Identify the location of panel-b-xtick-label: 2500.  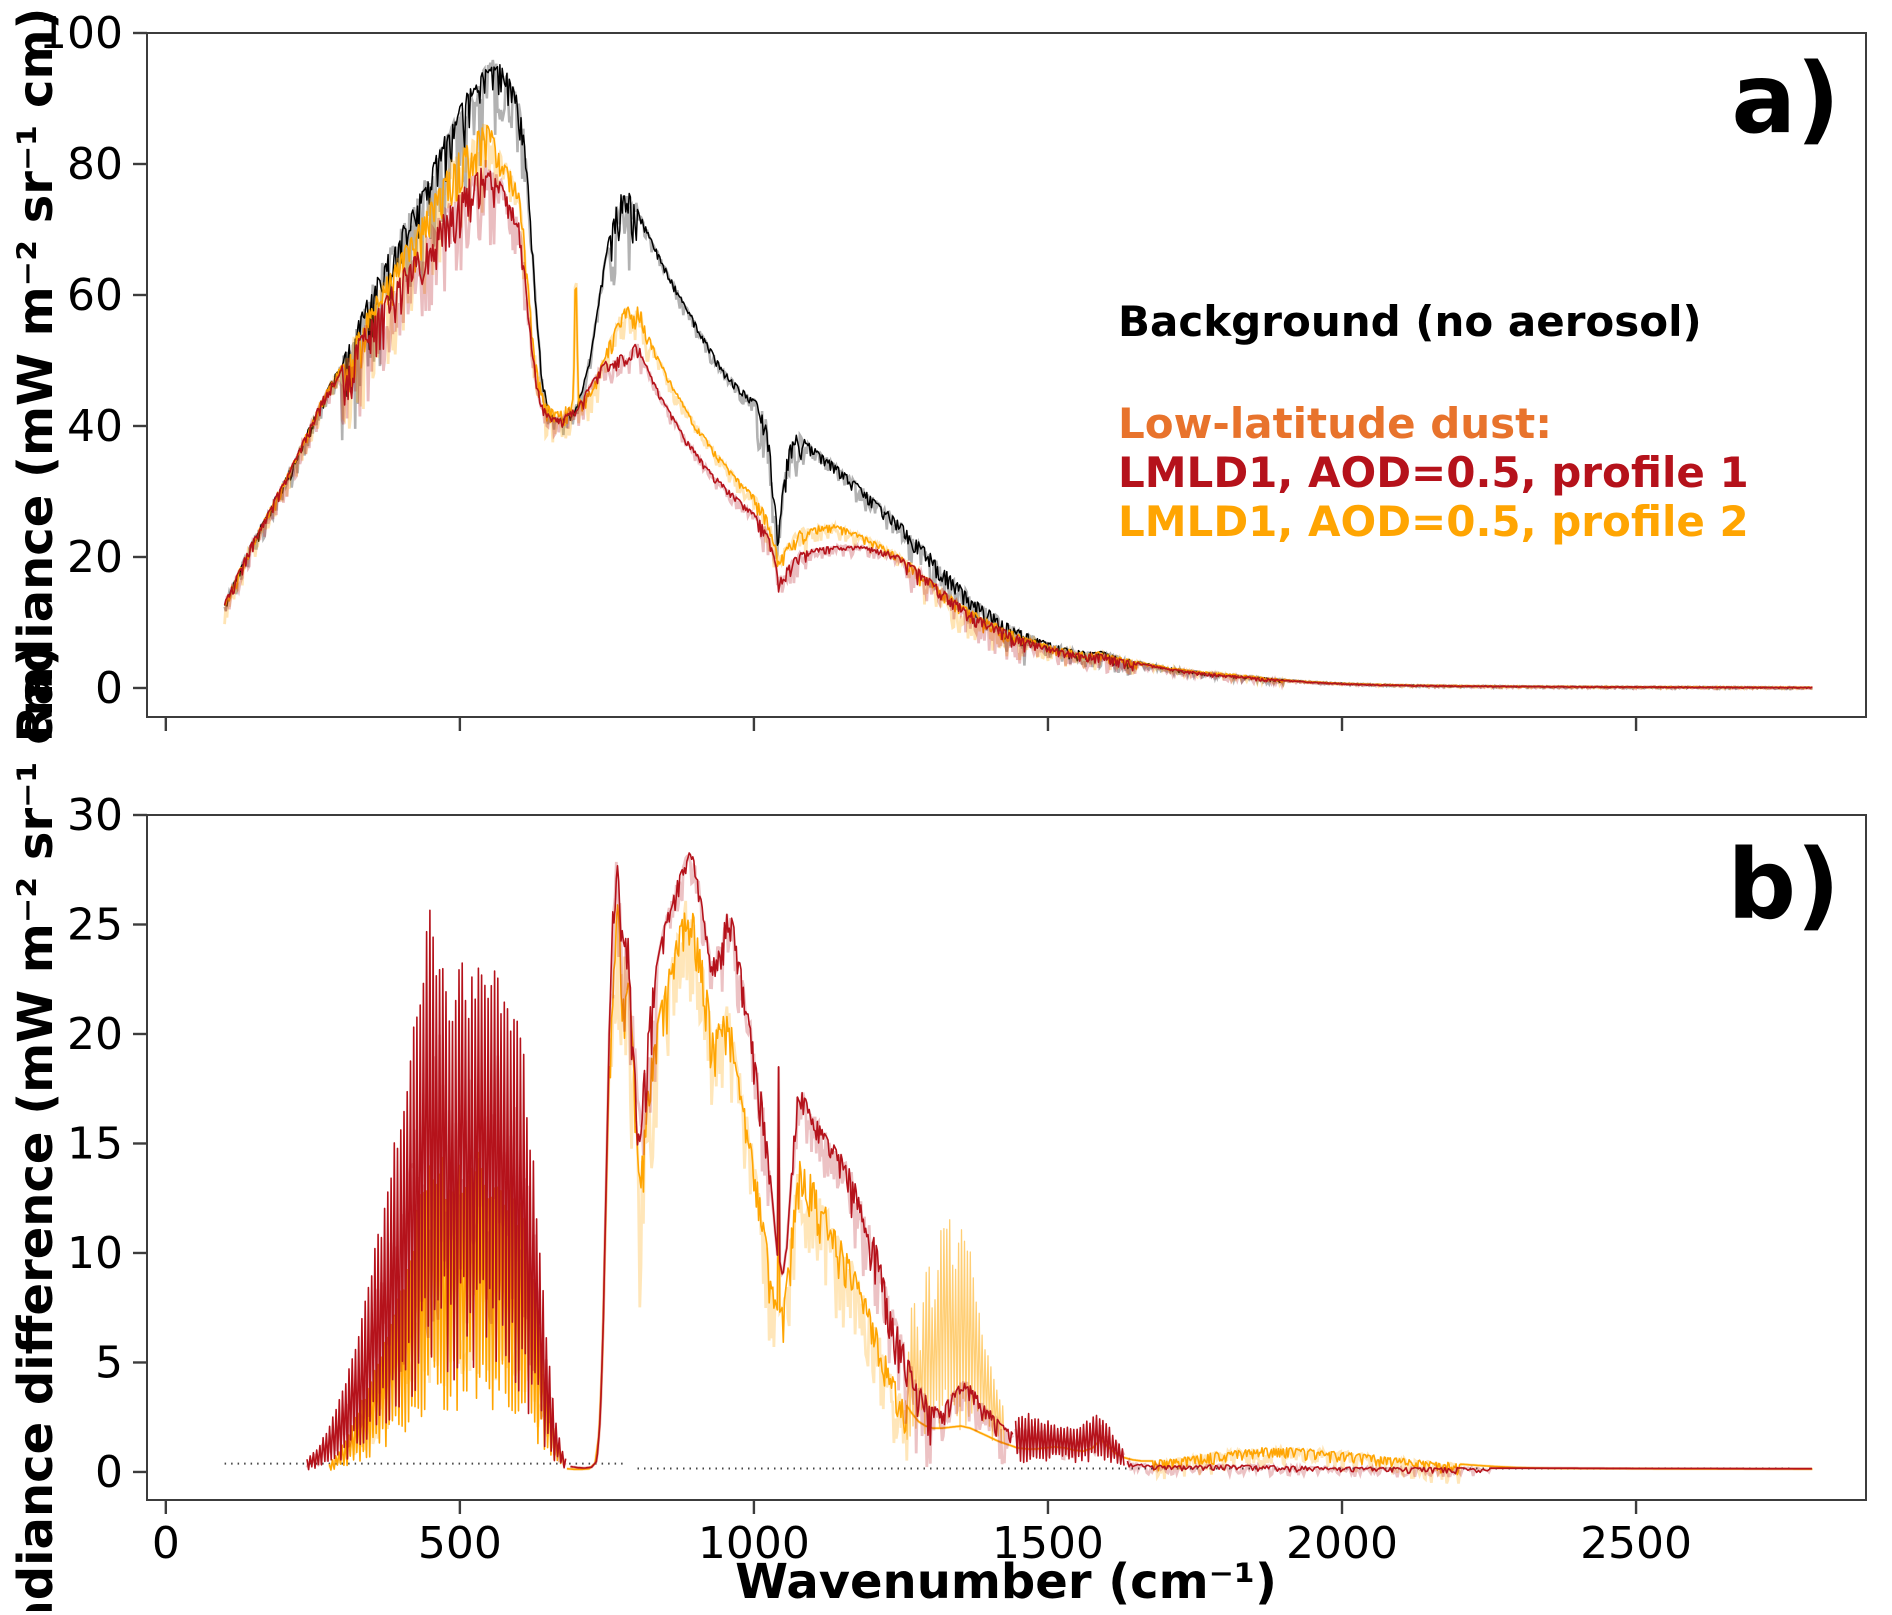
(1636, 1543).